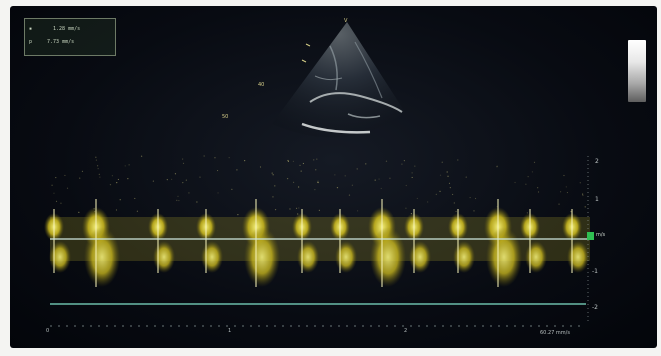 The image size is (661, 356). I want to click on info-row-2: p 7.73 mm/s, so click(51, 42).